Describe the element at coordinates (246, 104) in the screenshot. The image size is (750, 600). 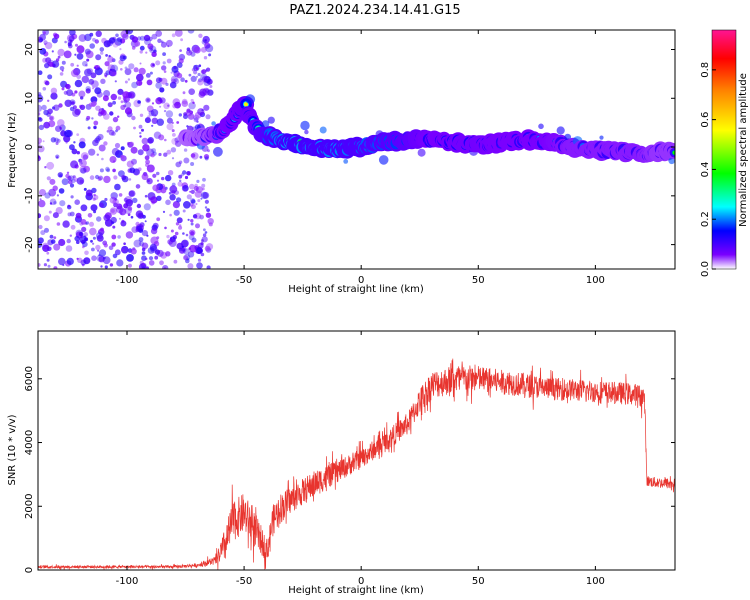
I see `ridge-cell` at that location.